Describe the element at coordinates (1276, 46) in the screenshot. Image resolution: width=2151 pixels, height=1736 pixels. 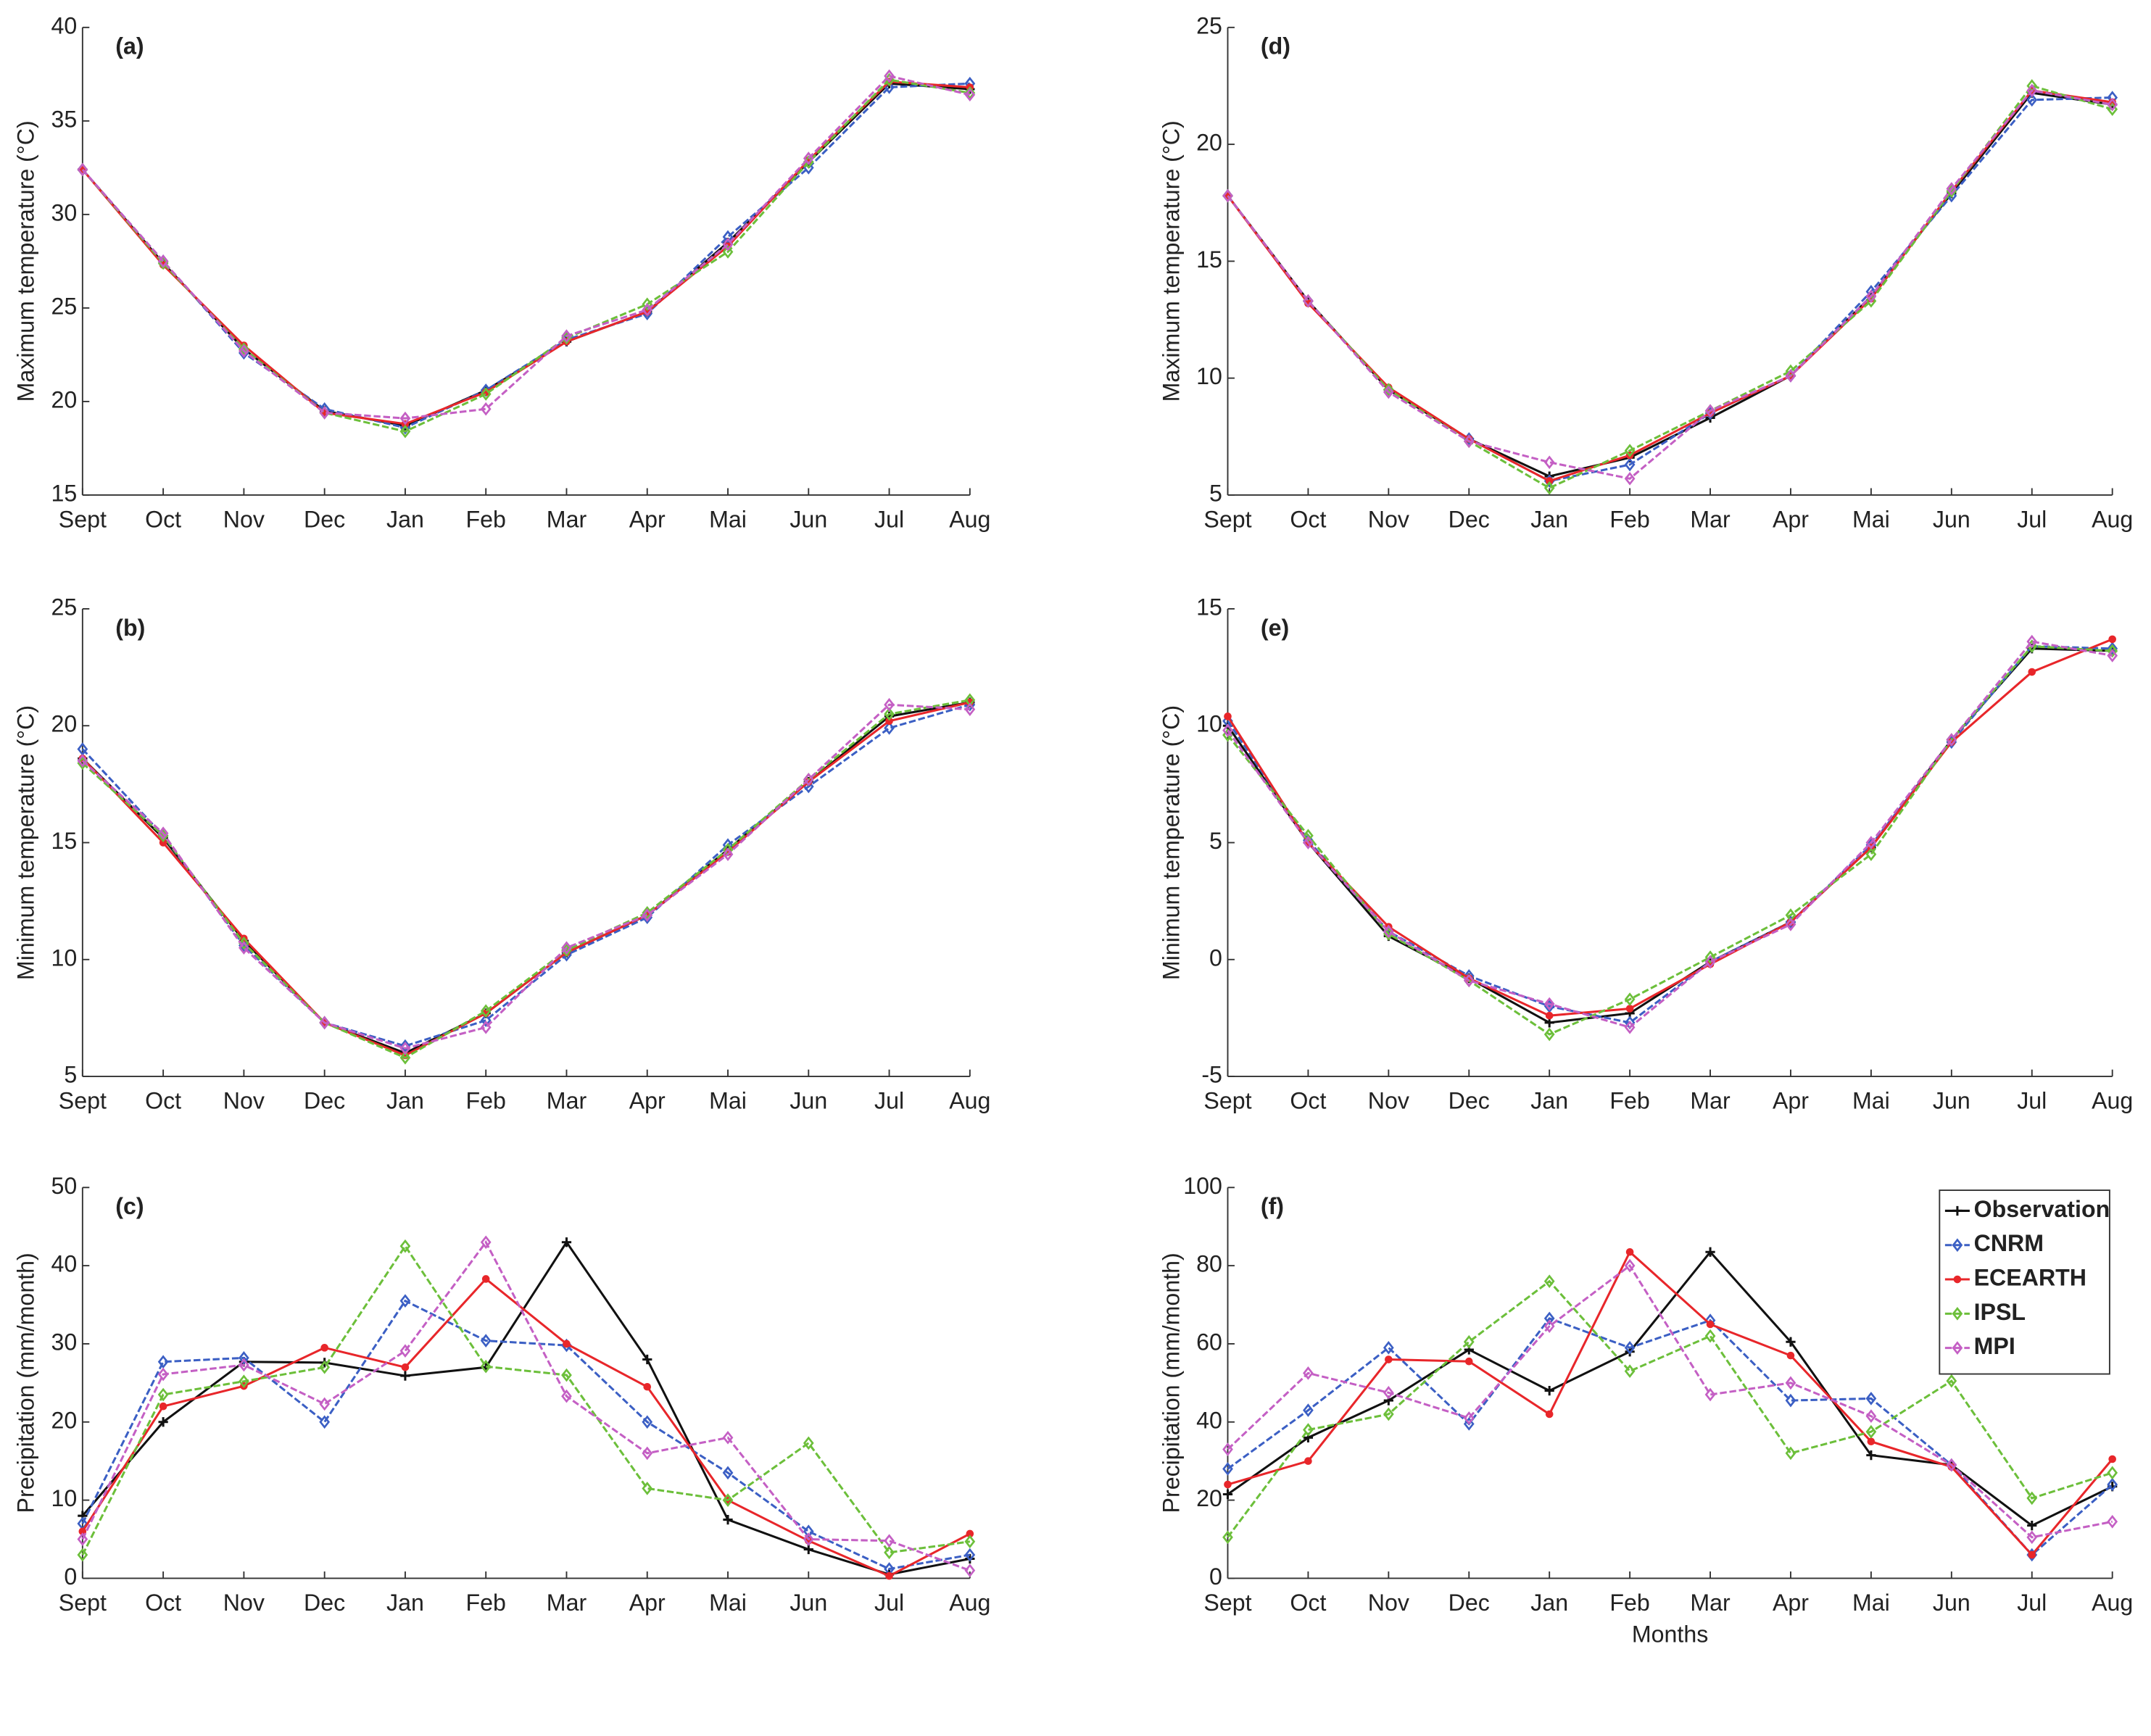
I see `panel-label: (d)` at that location.